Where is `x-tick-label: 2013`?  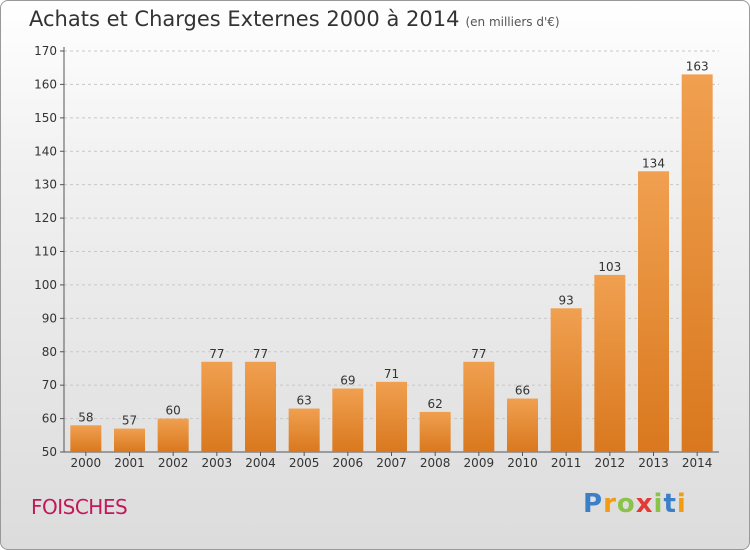 x-tick-label: 2013 is located at coordinates (653, 463).